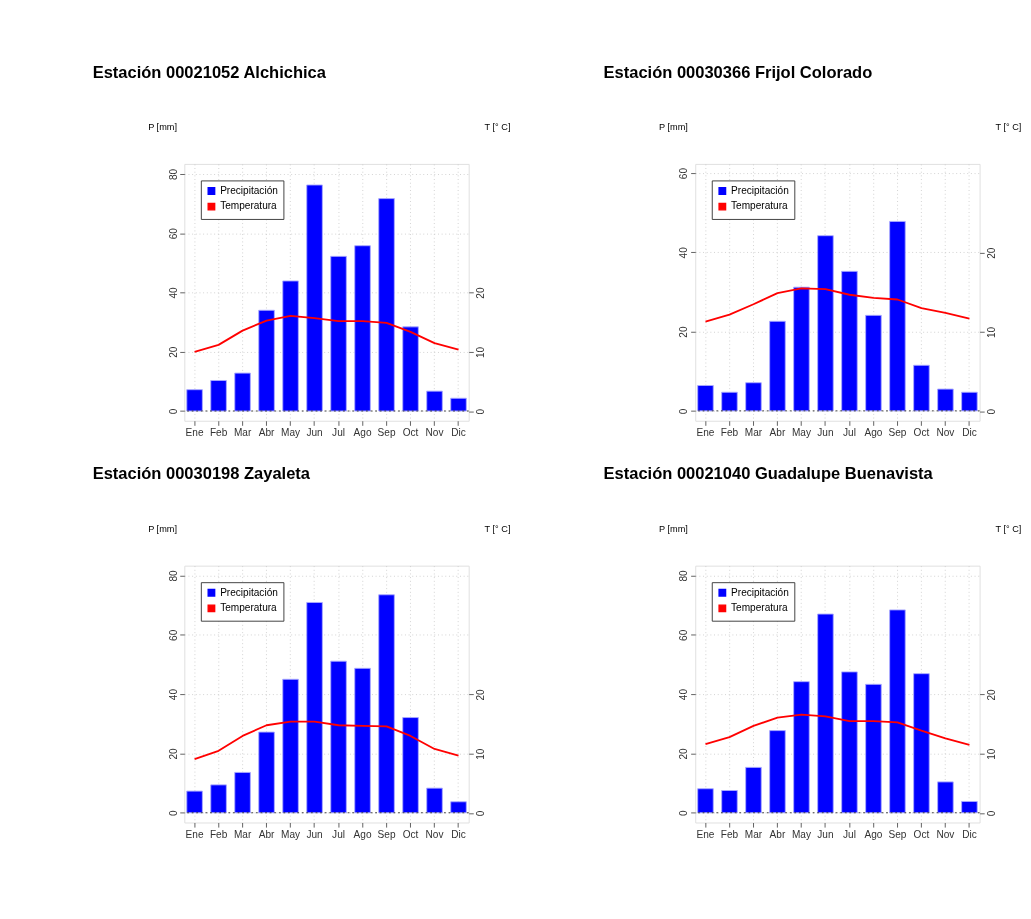 Image resolution: width=1031 pixels, height=919 pixels. What do you see at coordinates (209, 71) in the screenshot?
I see `chart-title: Estación 00021052 Alchichica` at bounding box center [209, 71].